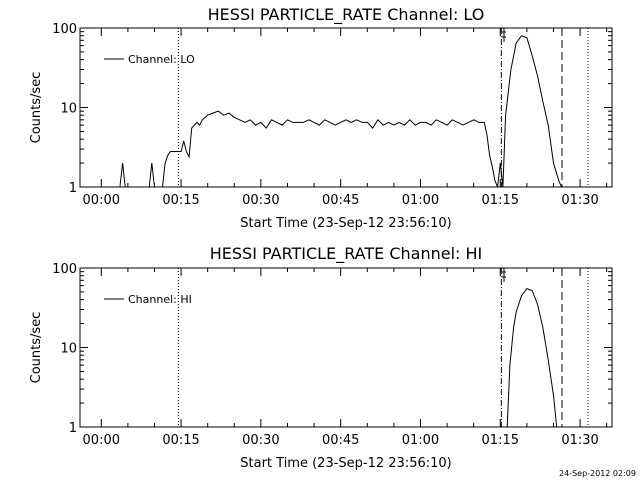 Image resolution: width=640 pixels, height=480 pixels. Describe the element at coordinates (346, 254) in the screenshot. I see `chart-title: HESSI PARTICLE_RATE Channel: HI` at that location.